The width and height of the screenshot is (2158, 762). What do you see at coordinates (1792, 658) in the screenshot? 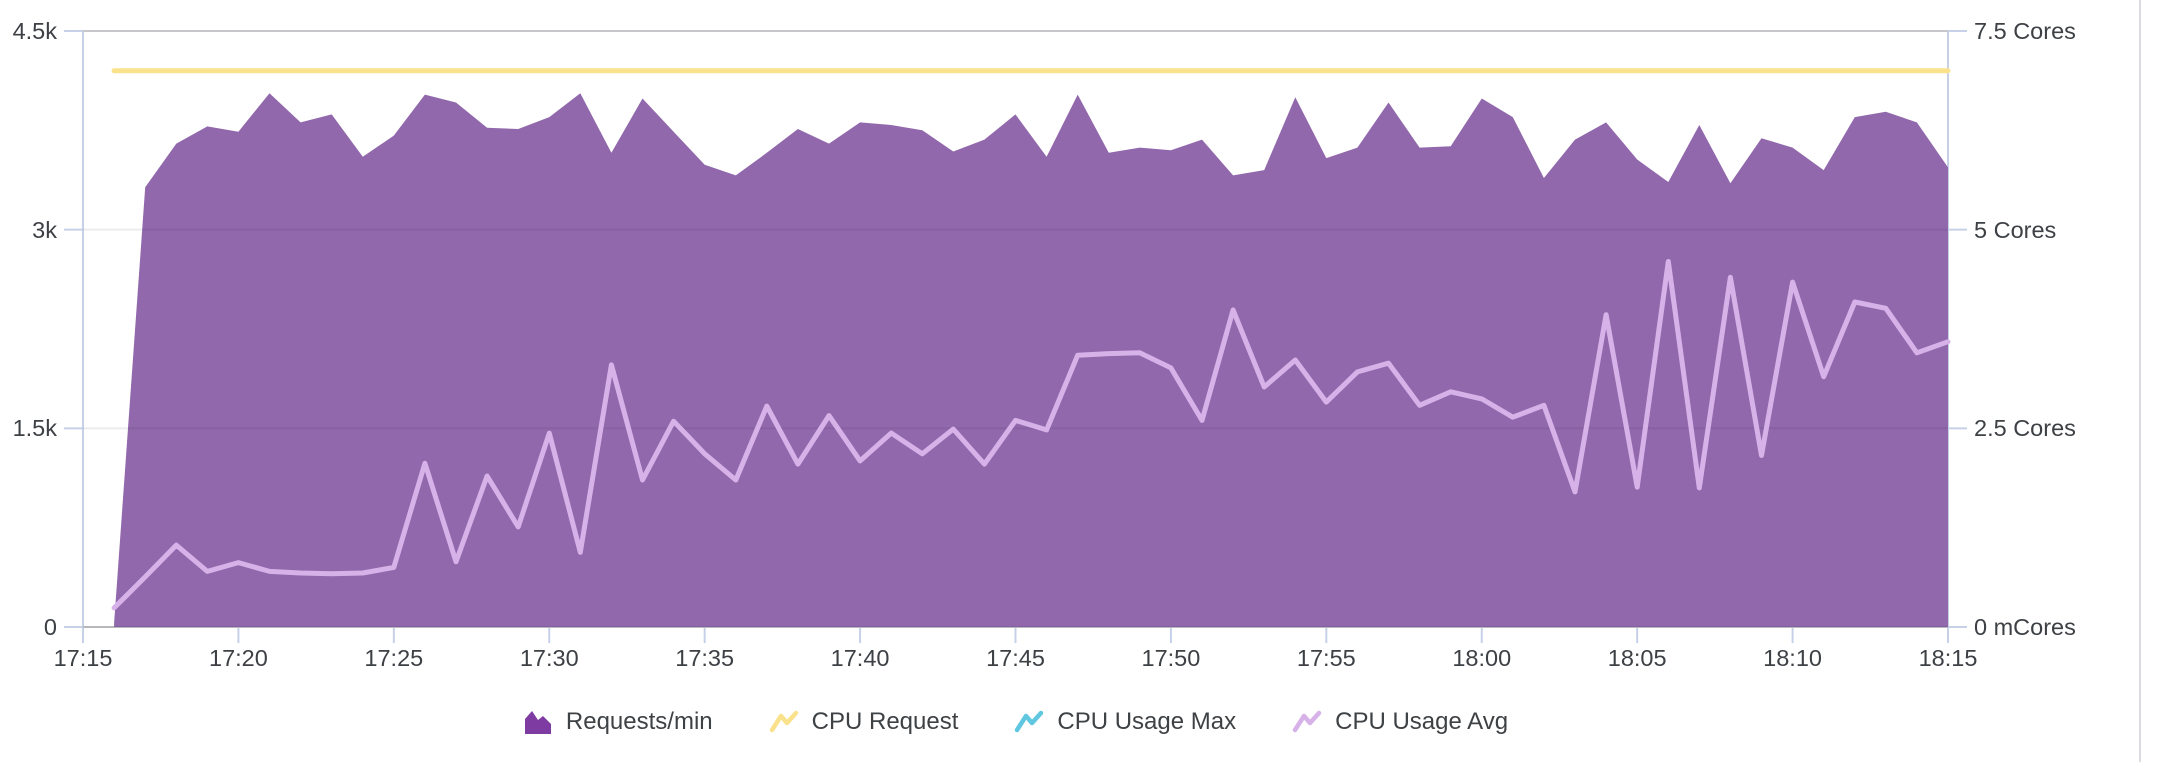
I see `x-axis-tick-label: 18:10` at bounding box center [1792, 658].